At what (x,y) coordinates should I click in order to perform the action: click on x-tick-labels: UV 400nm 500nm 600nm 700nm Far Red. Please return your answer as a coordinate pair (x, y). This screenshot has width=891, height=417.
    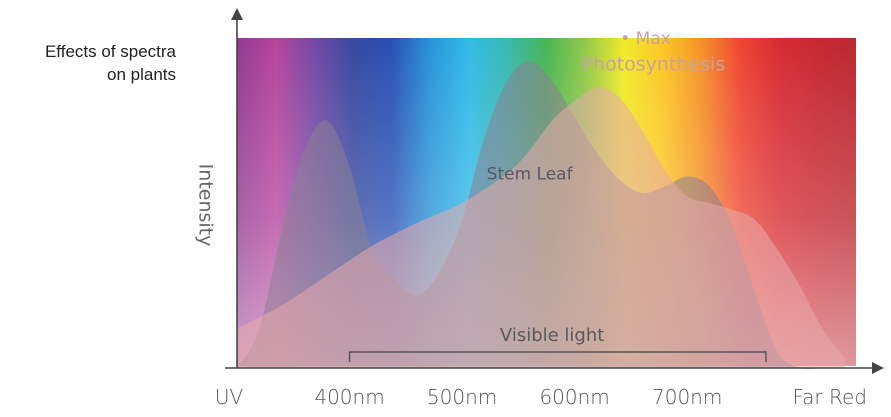
    Looking at the image, I should click on (541, 397).